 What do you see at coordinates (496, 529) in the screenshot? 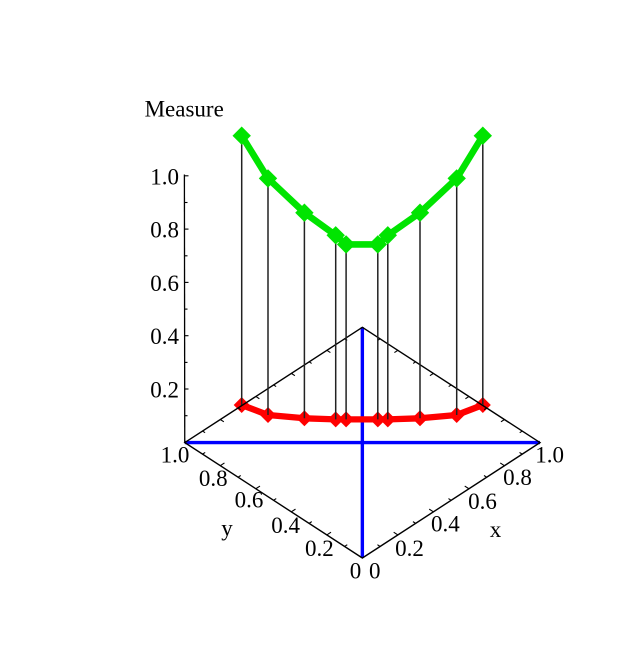
I see `svg-text: x` at bounding box center [496, 529].